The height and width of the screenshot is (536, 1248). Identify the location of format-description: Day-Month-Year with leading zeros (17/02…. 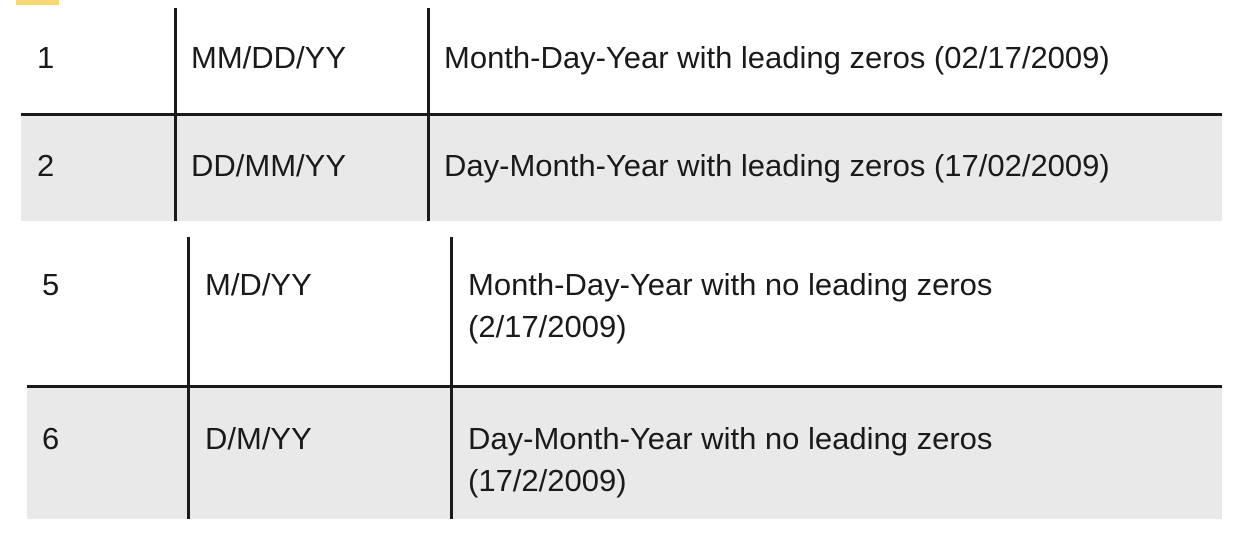
(777, 165).